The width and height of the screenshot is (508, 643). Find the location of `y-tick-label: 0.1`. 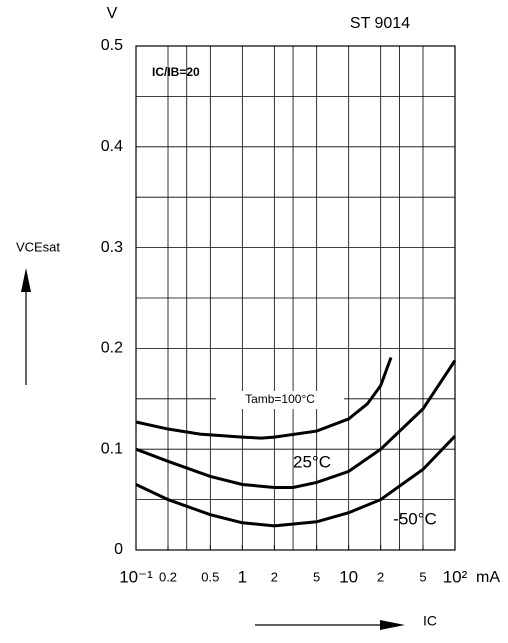

y-tick-label: 0.1 is located at coordinates (112, 448).